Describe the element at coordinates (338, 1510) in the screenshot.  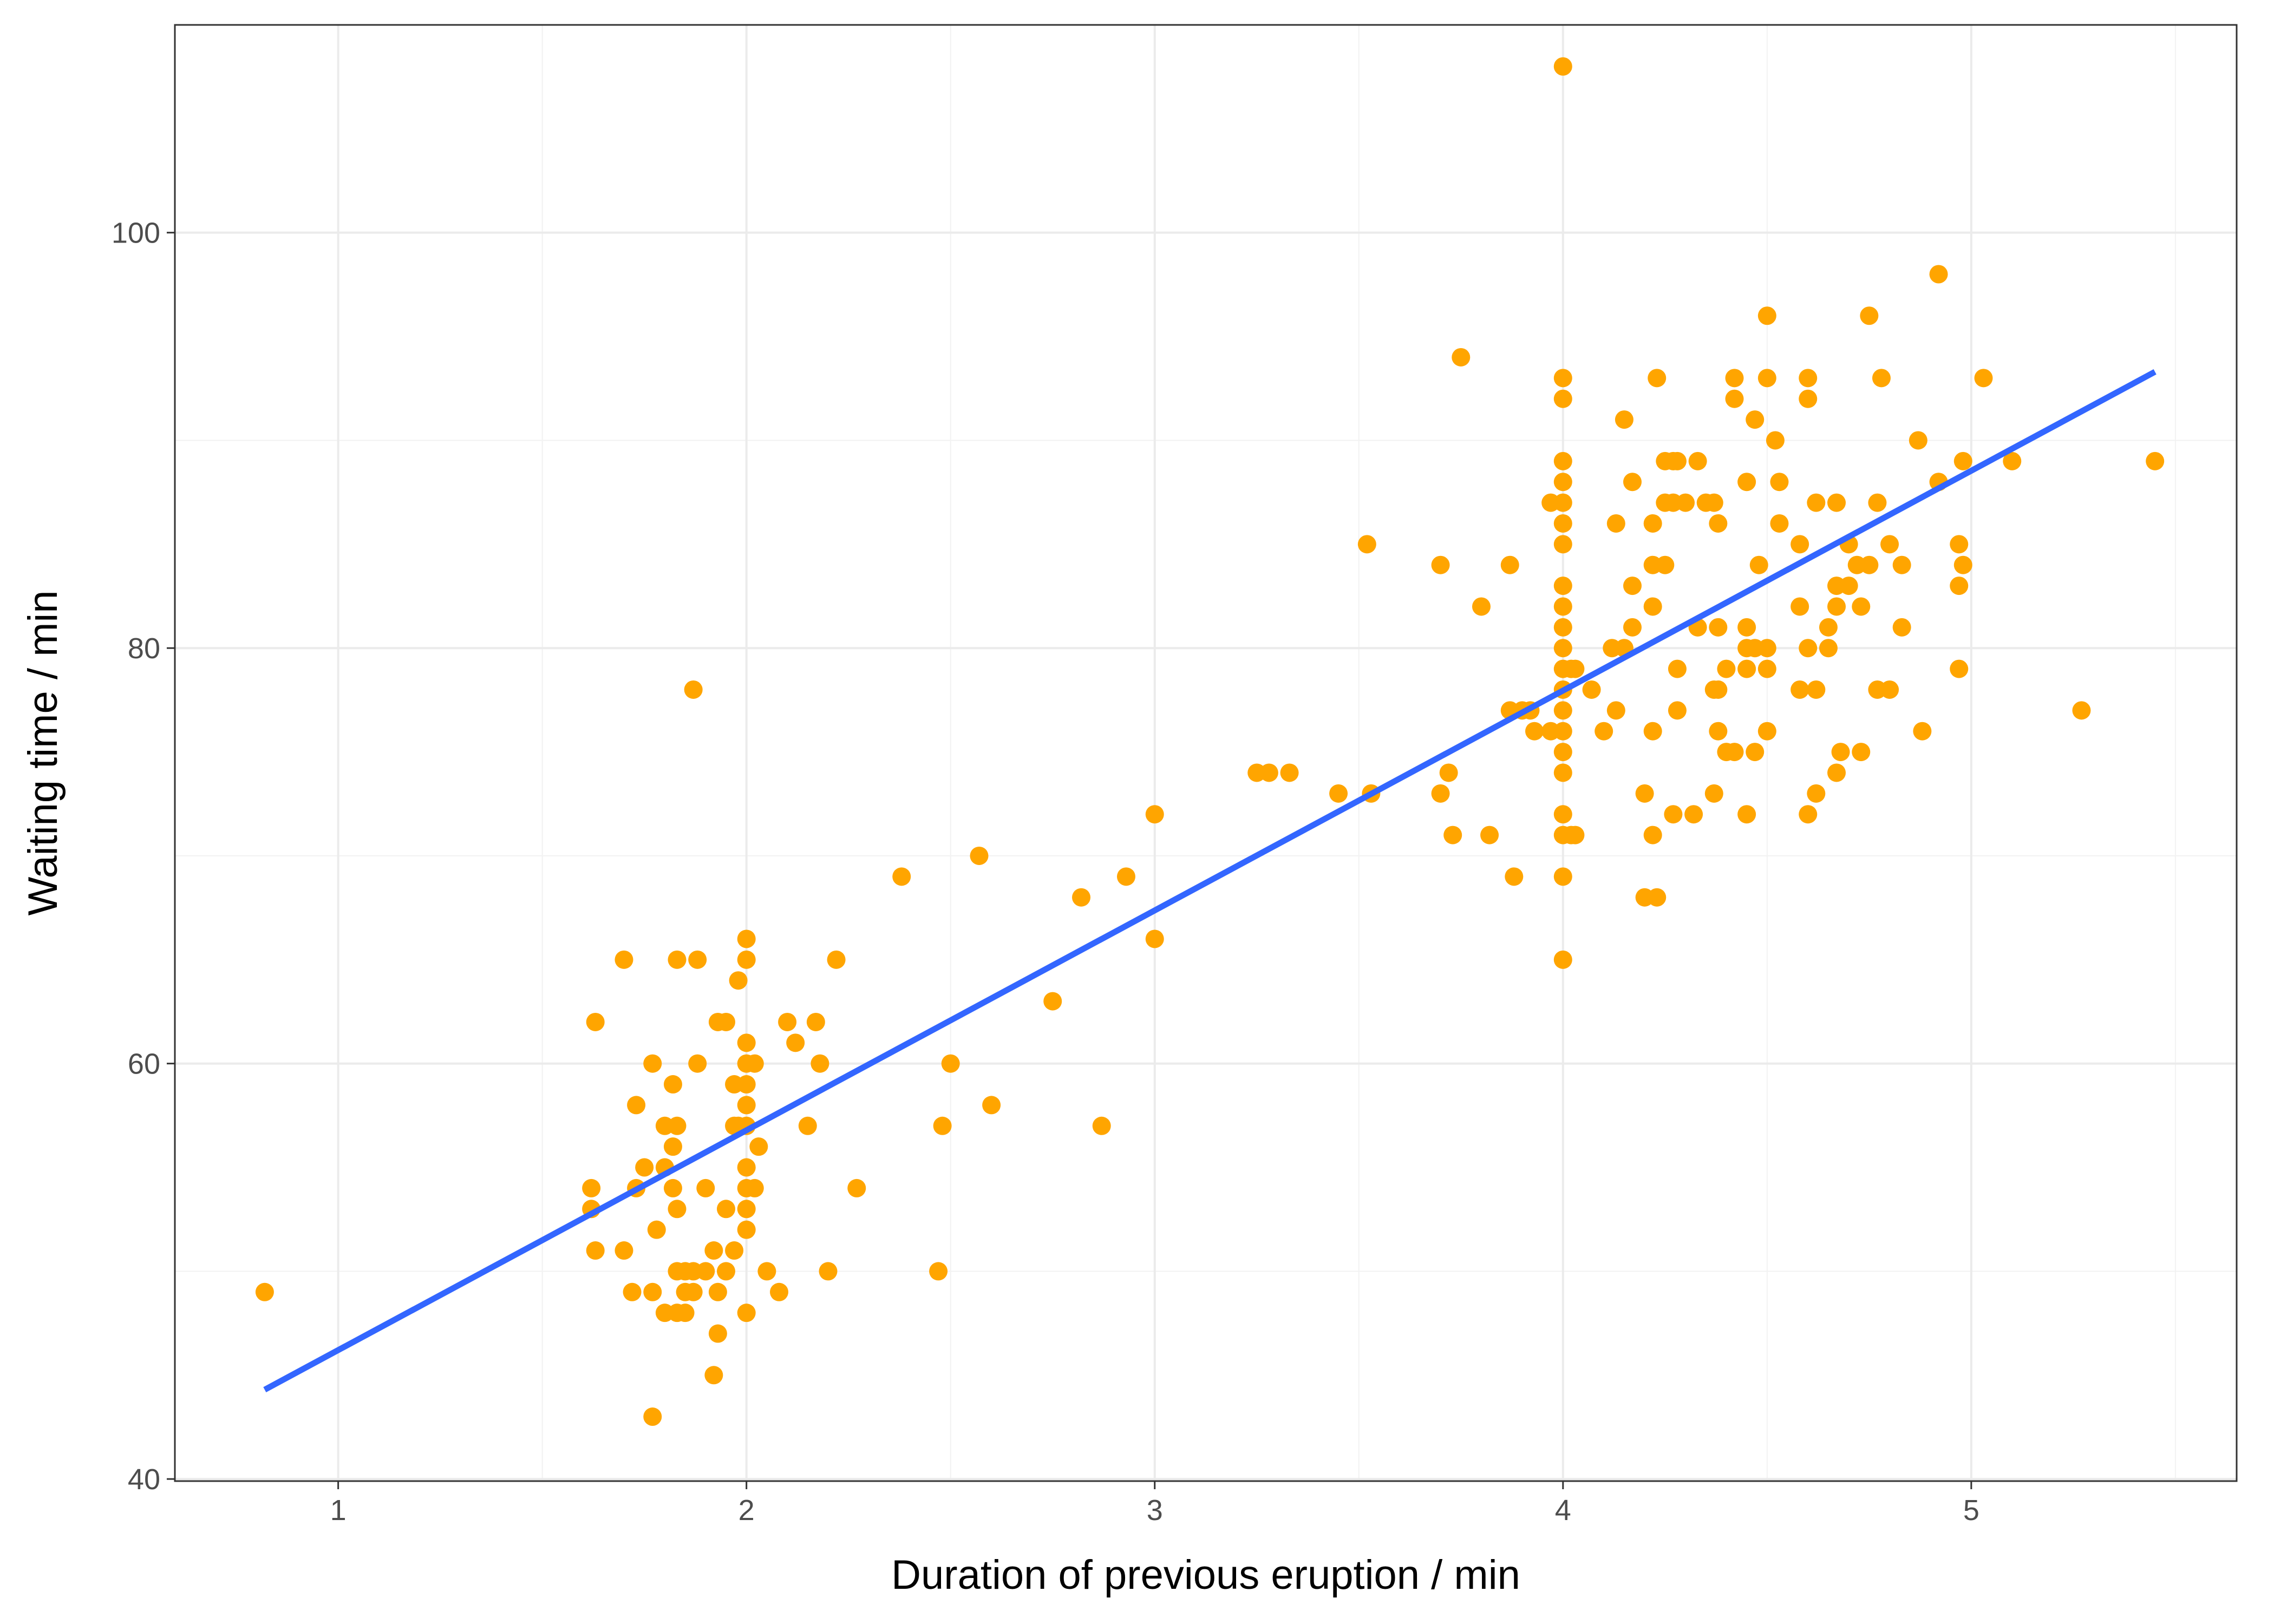
I see `x-tick-label: 1` at that location.